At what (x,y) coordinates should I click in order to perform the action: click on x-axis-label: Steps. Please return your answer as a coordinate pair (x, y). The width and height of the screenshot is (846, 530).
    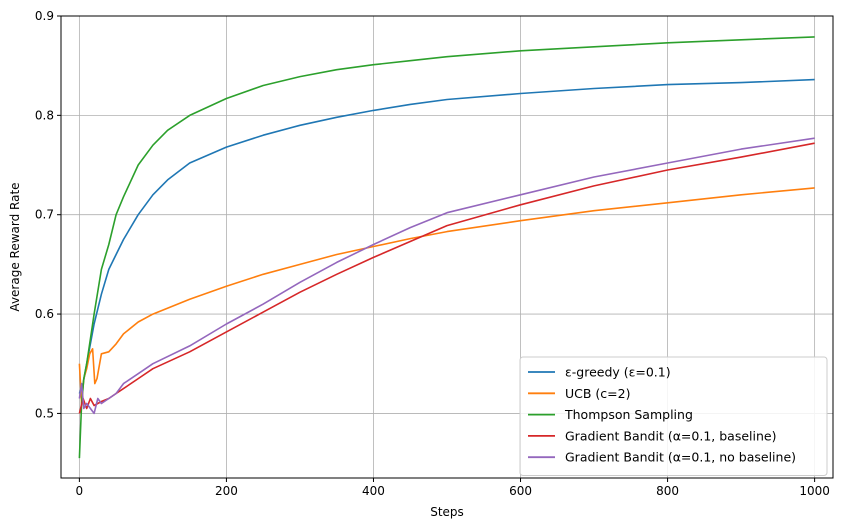
    Looking at the image, I should click on (447, 512).